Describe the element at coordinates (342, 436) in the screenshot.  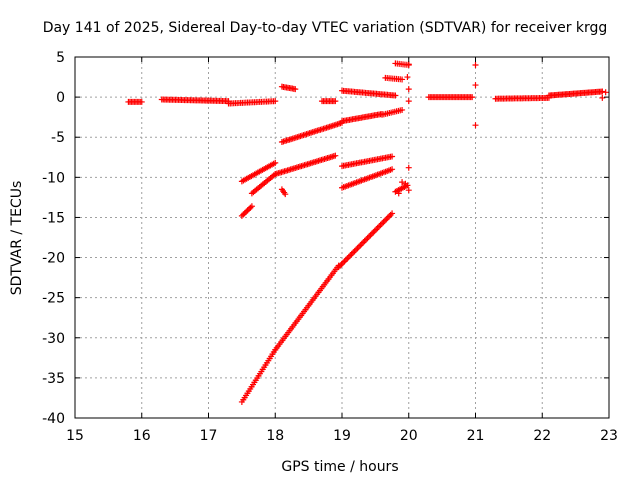
I see `x-tick-label: 19` at that location.